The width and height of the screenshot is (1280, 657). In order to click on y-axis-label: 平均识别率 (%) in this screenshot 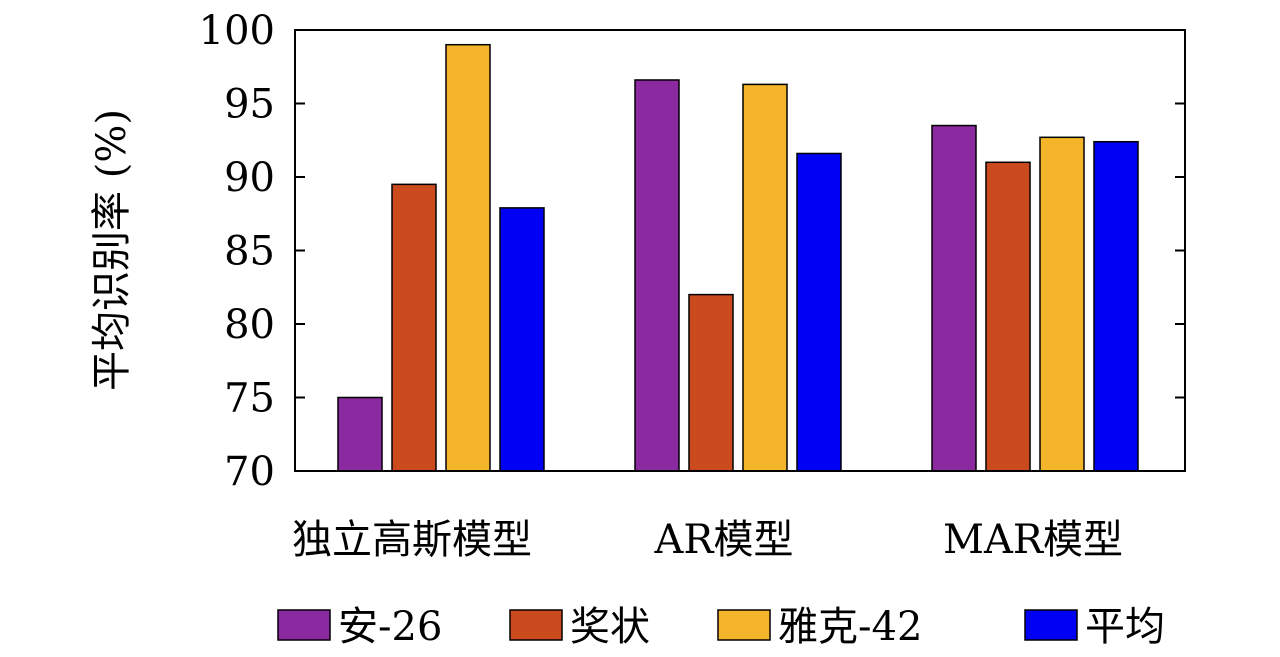, I will do `click(112, 250)`.